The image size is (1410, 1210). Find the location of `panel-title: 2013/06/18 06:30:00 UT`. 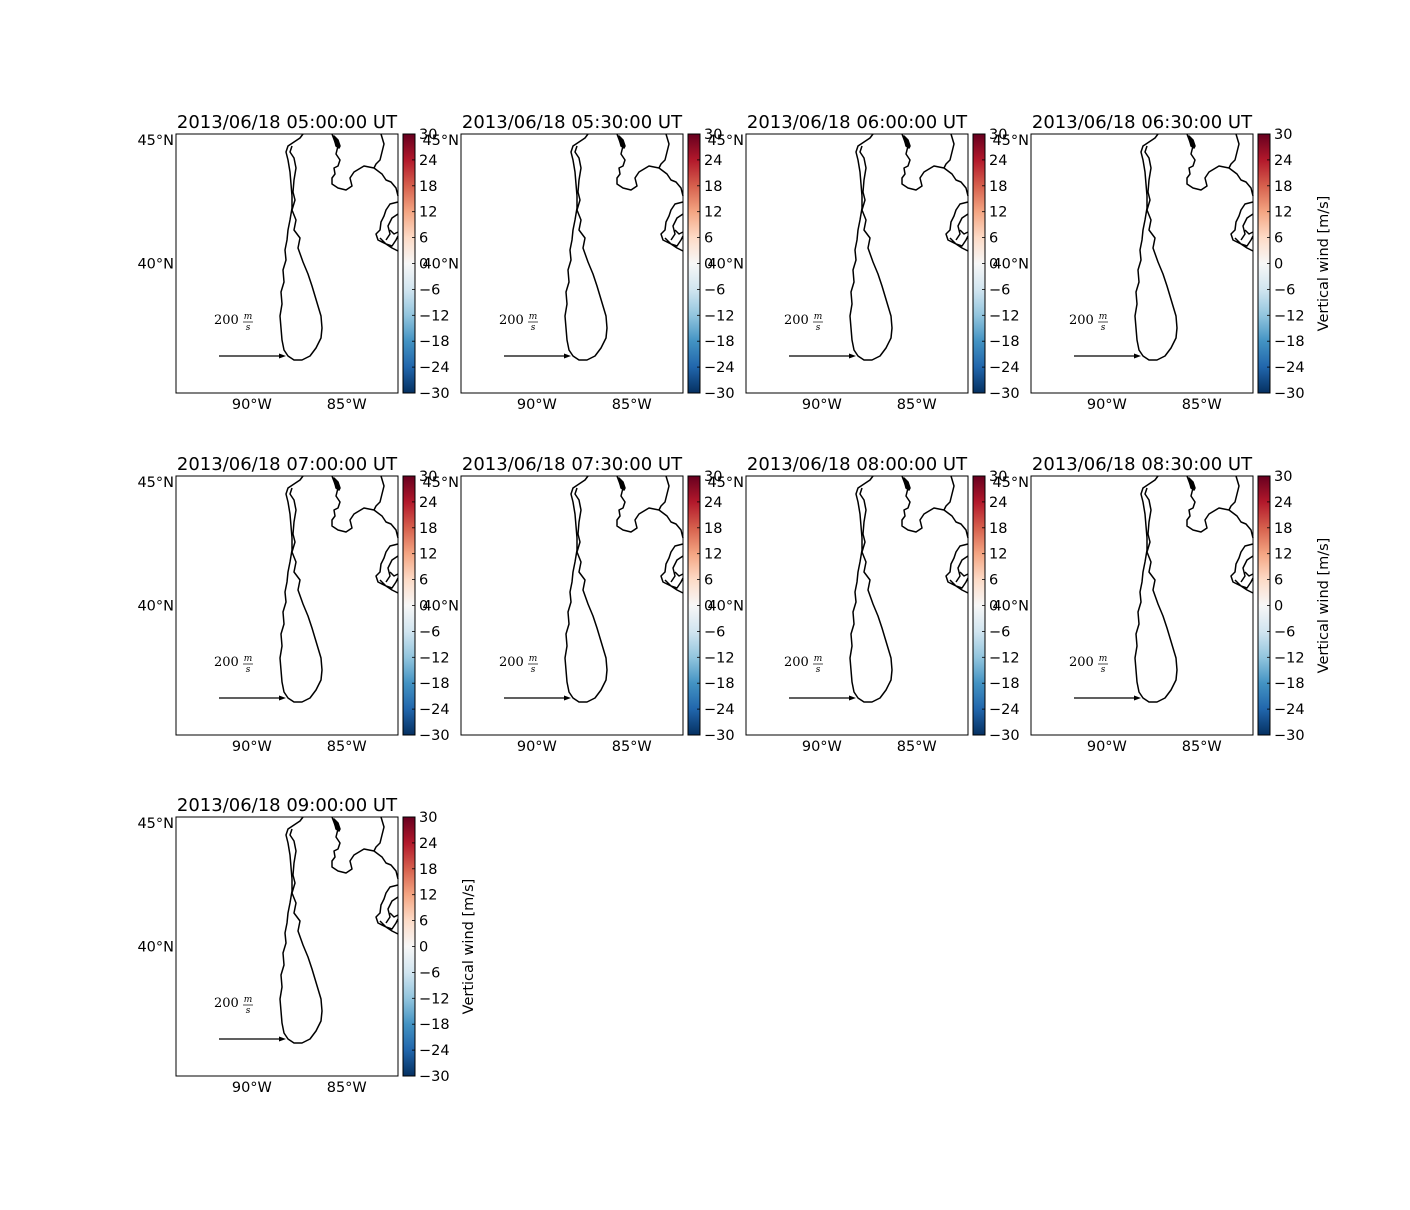

panel-title: 2013/06/18 06:30:00 UT is located at coordinates (1142, 122).